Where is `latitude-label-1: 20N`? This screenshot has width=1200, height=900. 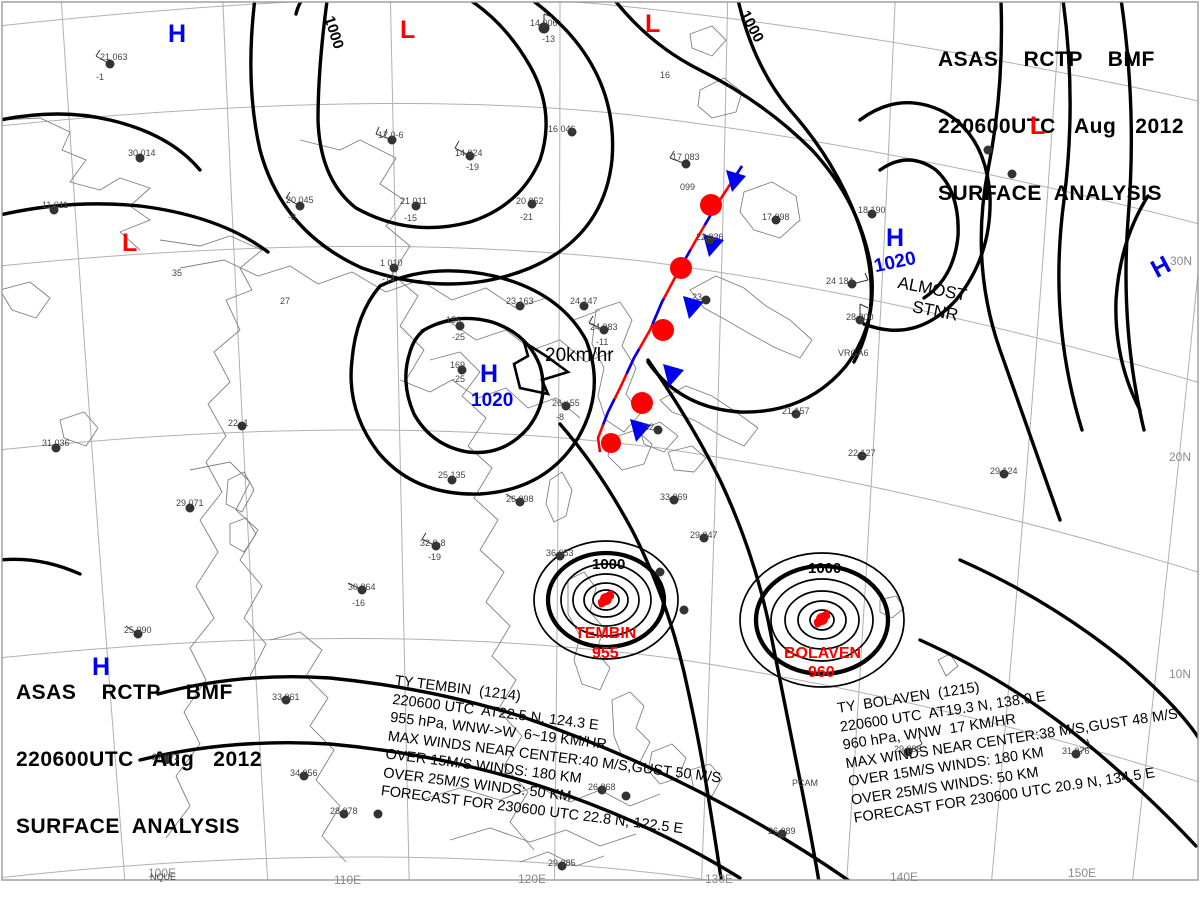 latitude-label-1: 20N is located at coordinates (1180, 457).